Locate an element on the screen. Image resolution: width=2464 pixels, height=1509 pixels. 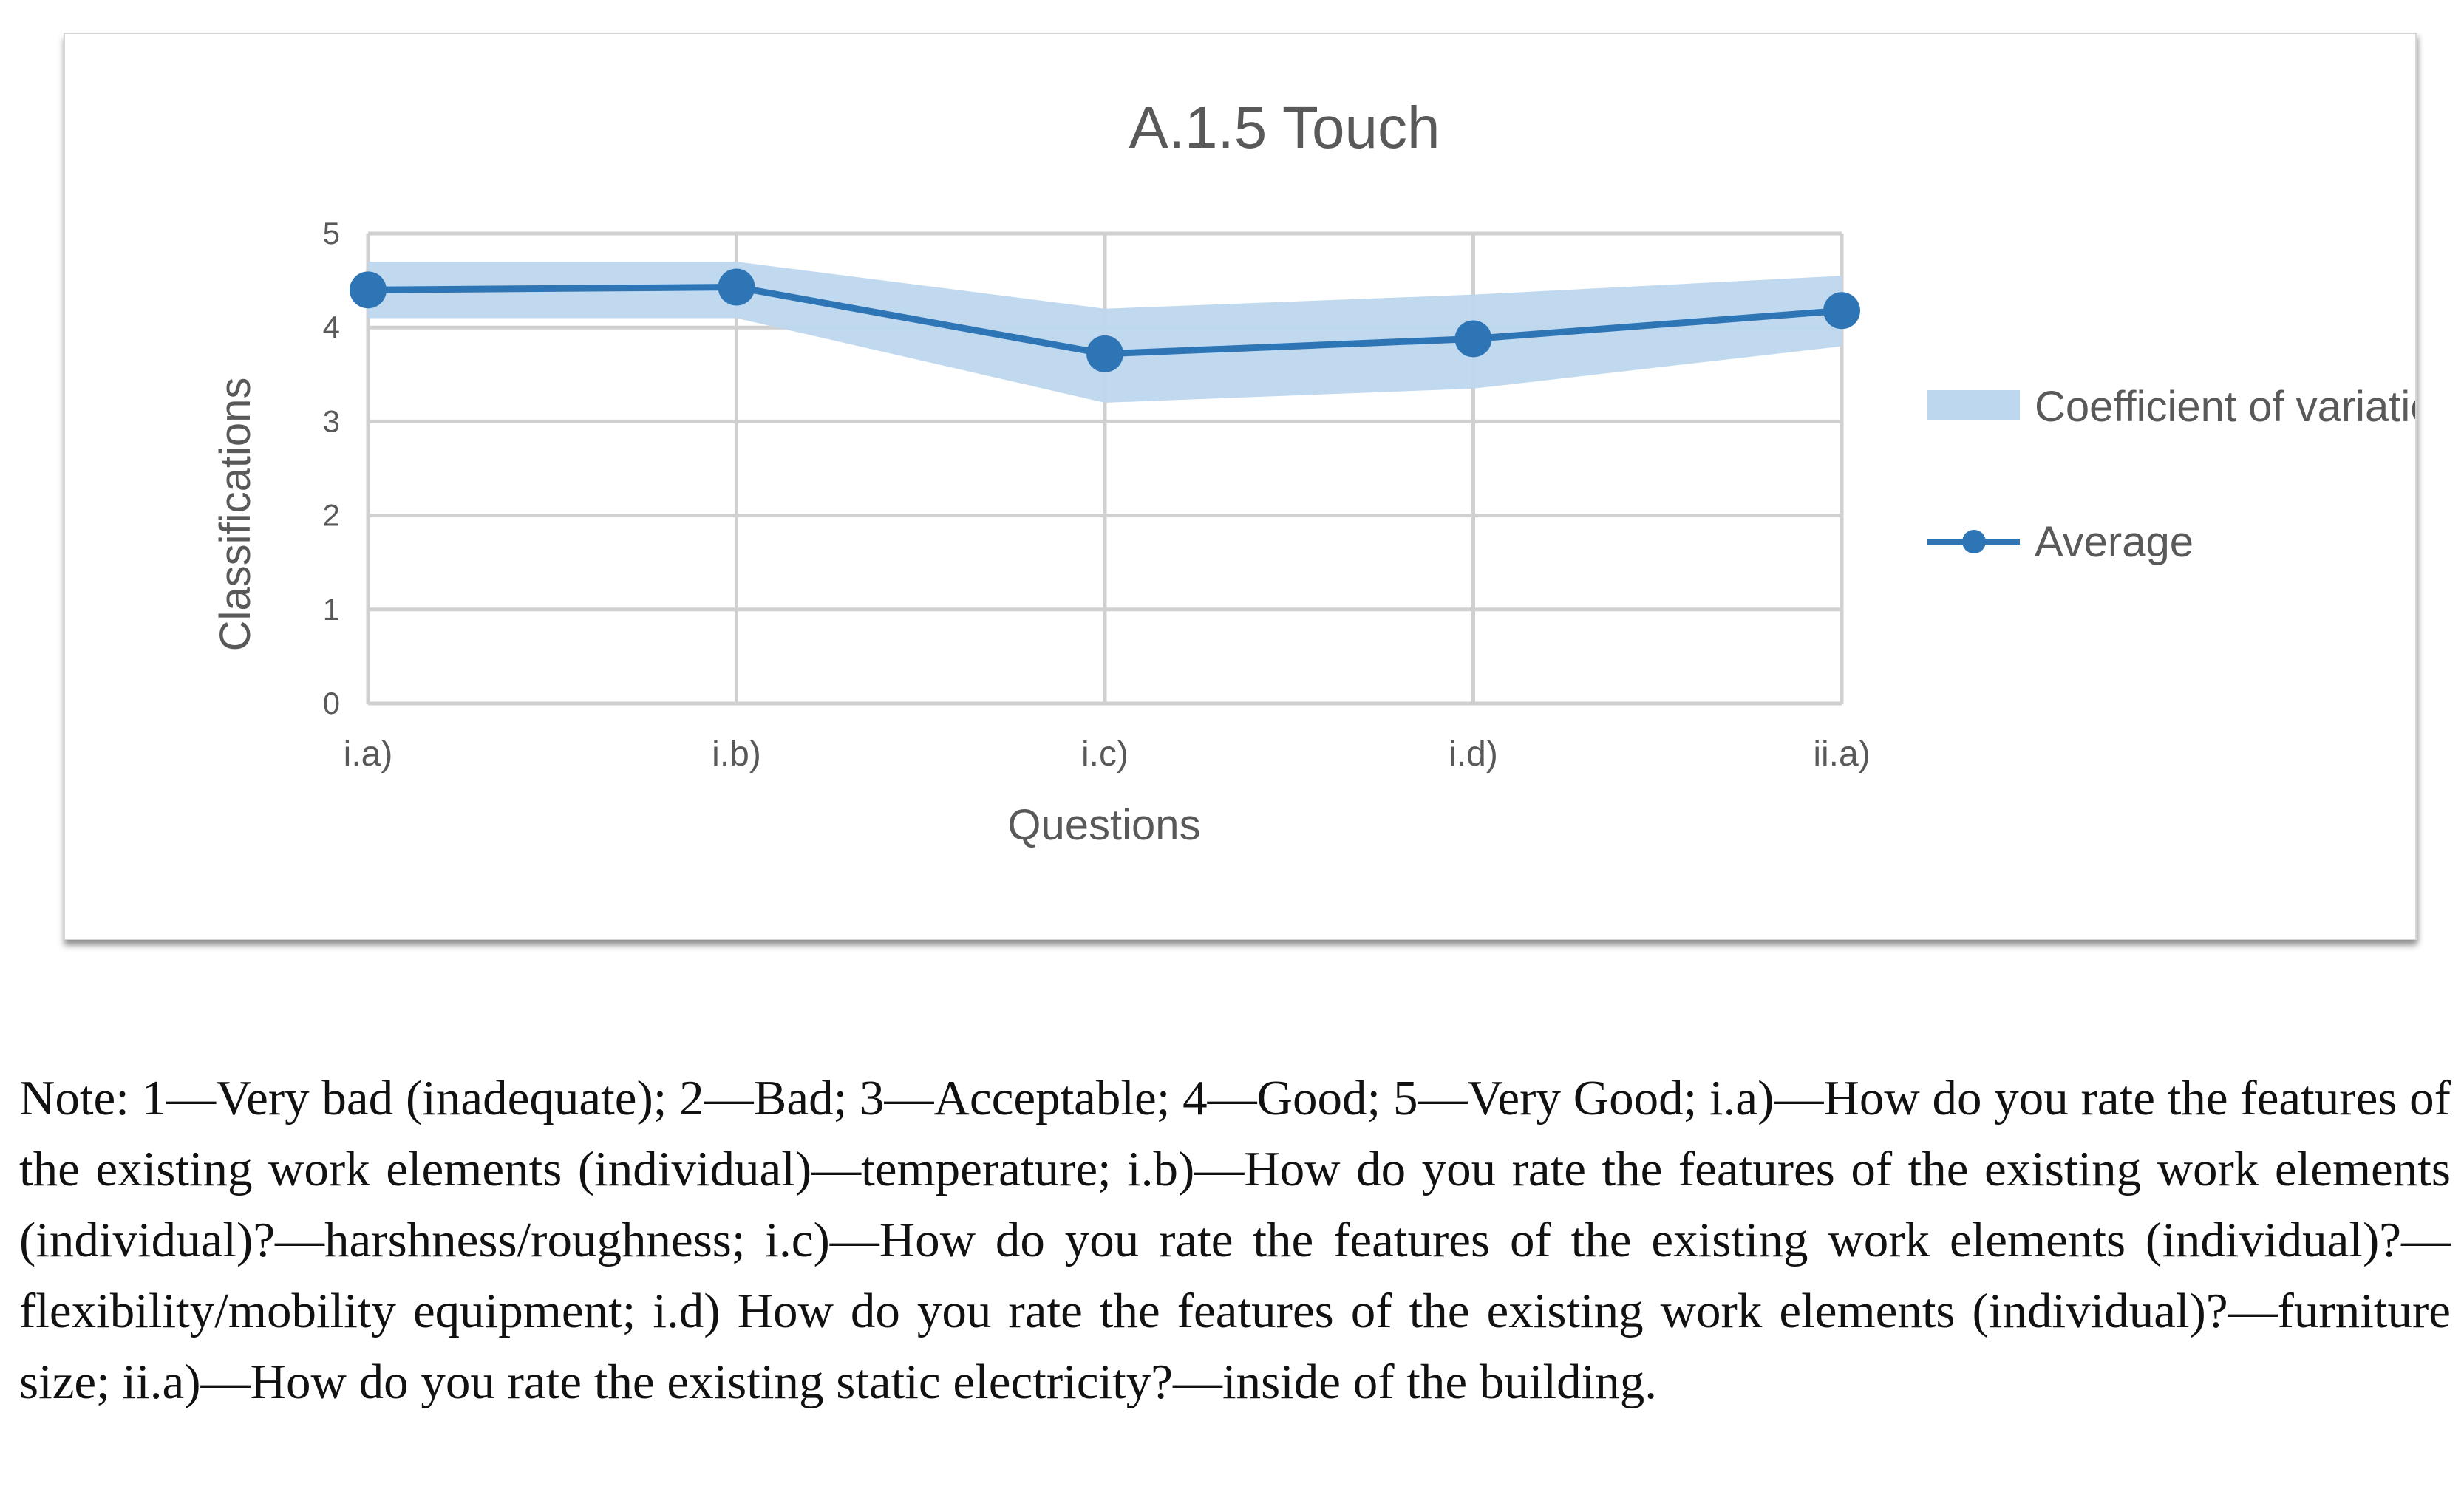
x-tick-label: i.c) is located at coordinates (1105, 754).